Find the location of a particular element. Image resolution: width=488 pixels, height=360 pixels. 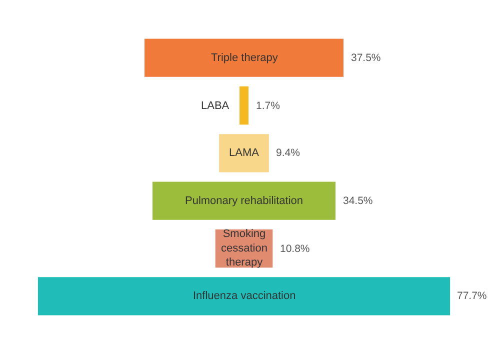

data-label: 34.5% is located at coordinates (358, 201).